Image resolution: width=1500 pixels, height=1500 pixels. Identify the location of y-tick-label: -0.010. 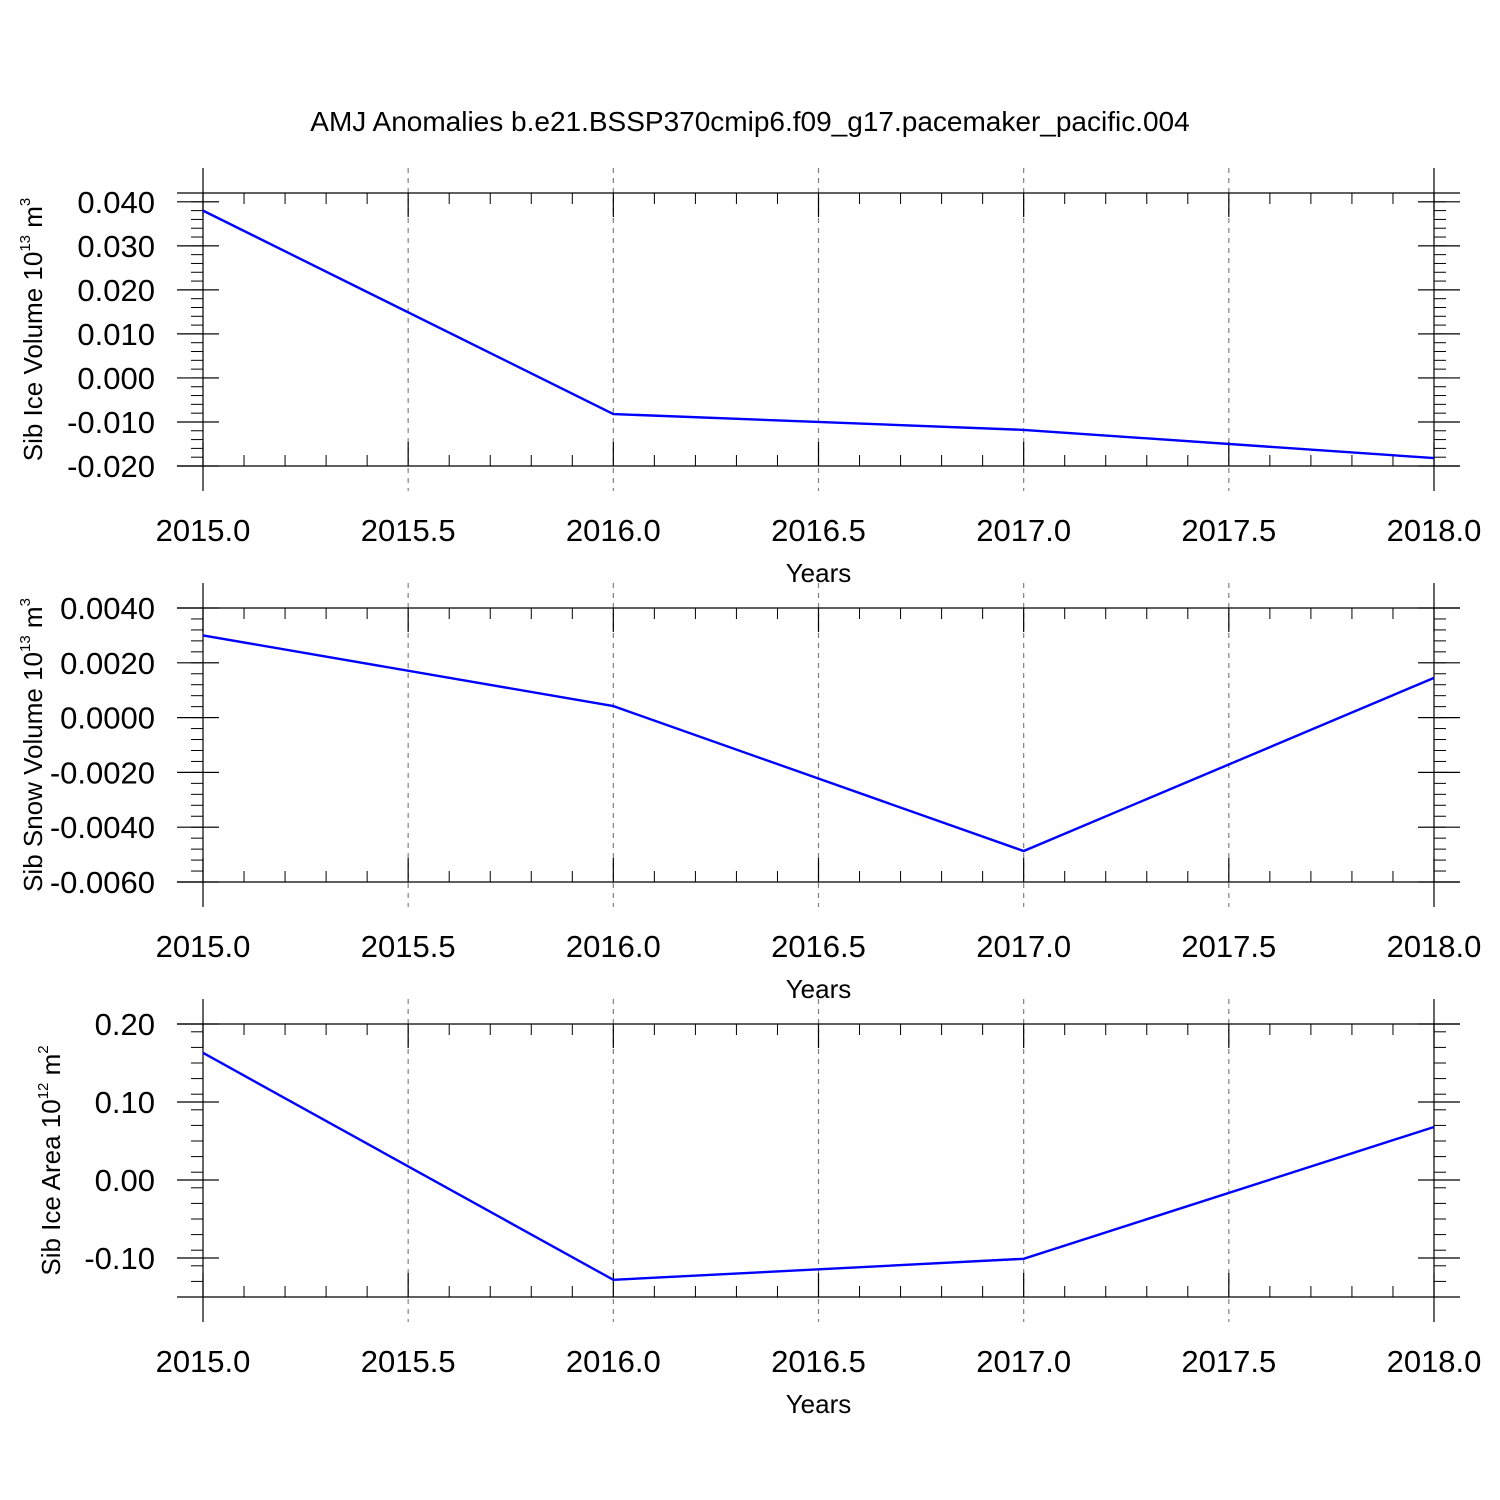
(111, 422).